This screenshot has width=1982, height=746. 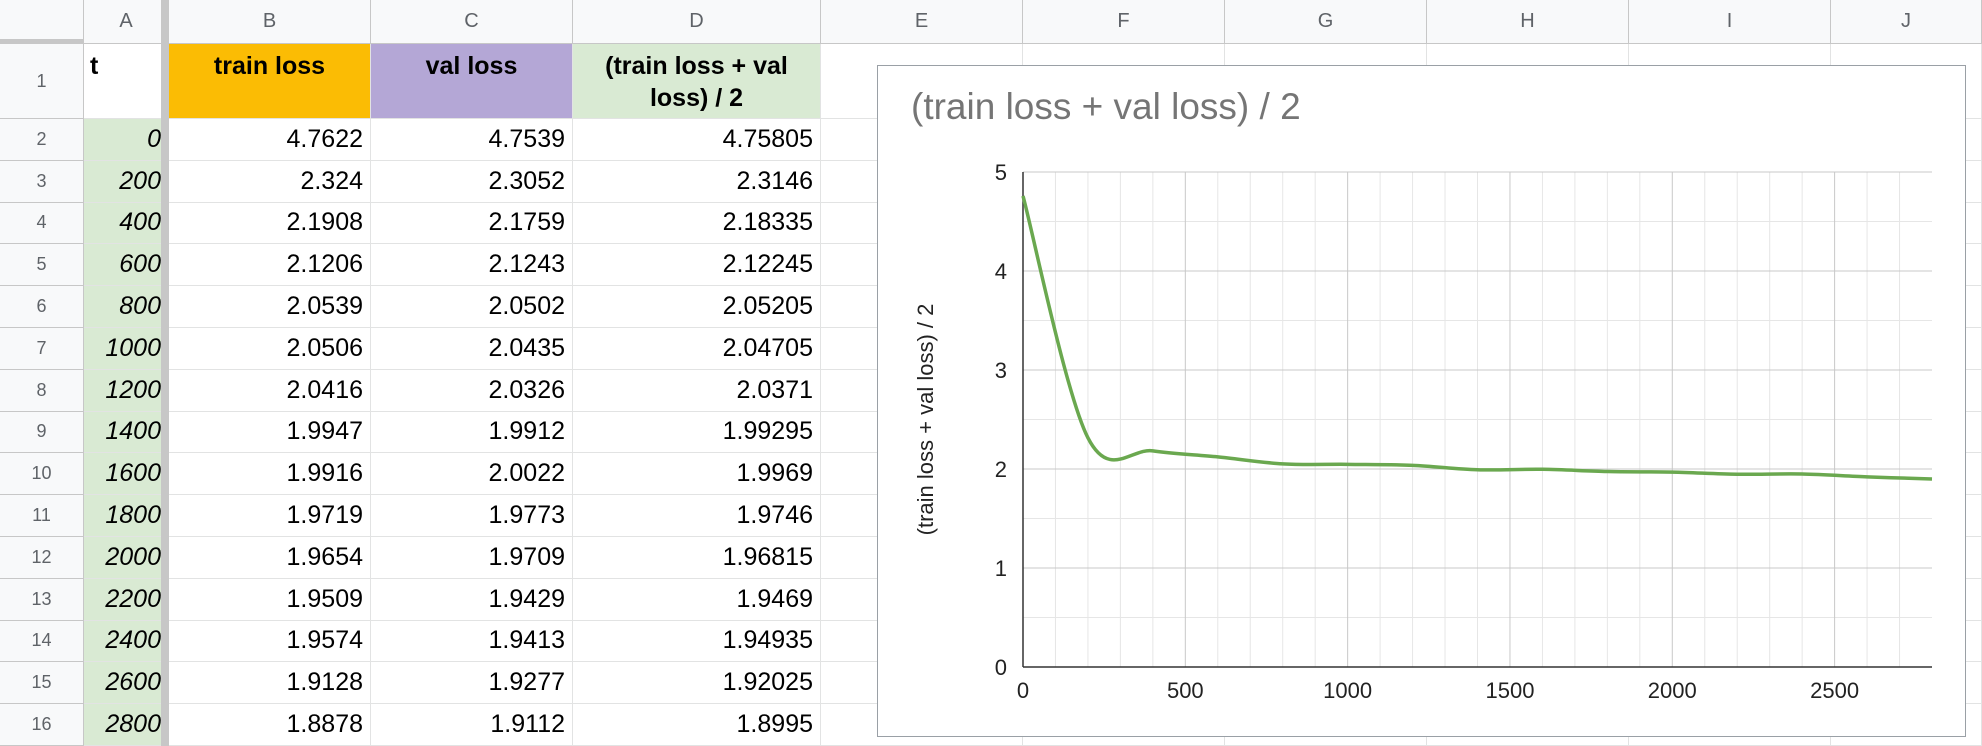 What do you see at coordinates (270, 474) in the screenshot?
I see `cell-train-loss-value: 1.9916` at bounding box center [270, 474].